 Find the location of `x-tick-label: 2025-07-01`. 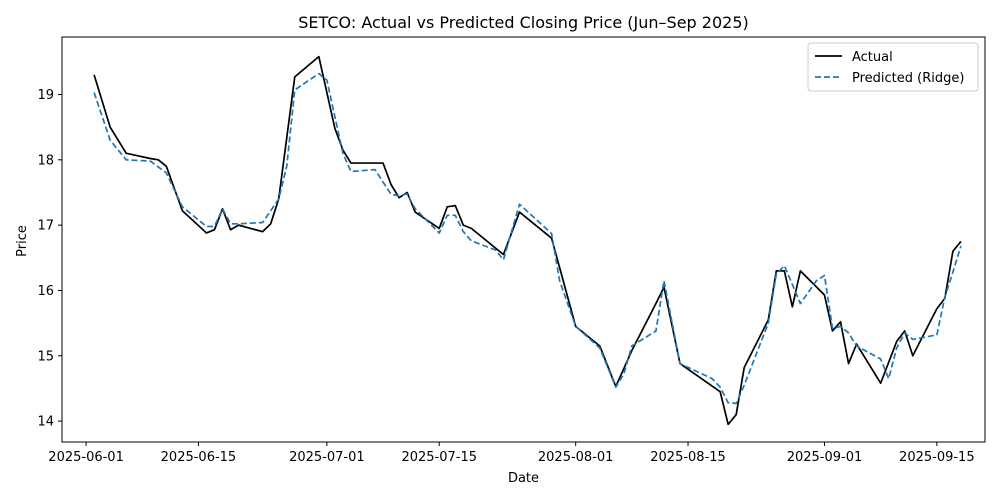

x-tick-label: 2025-07-01 is located at coordinates (327, 457).